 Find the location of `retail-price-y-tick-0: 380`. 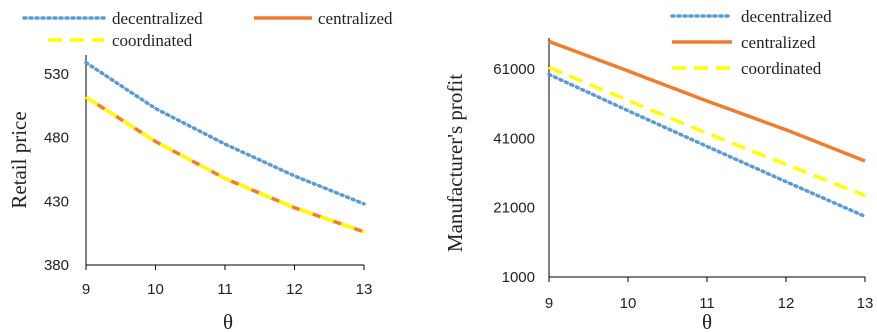

retail-price-y-tick-0: 380 is located at coordinates (56, 265).